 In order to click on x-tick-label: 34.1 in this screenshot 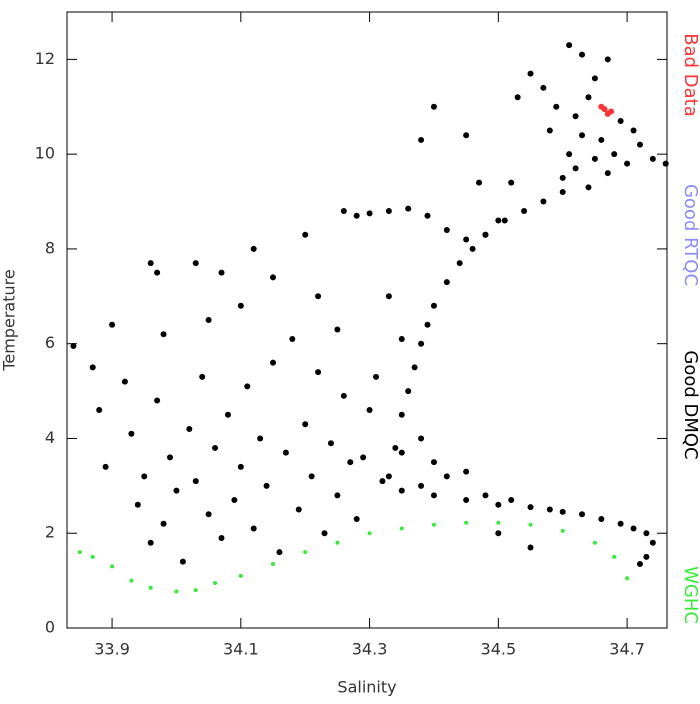, I will do `click(241, 649)`.